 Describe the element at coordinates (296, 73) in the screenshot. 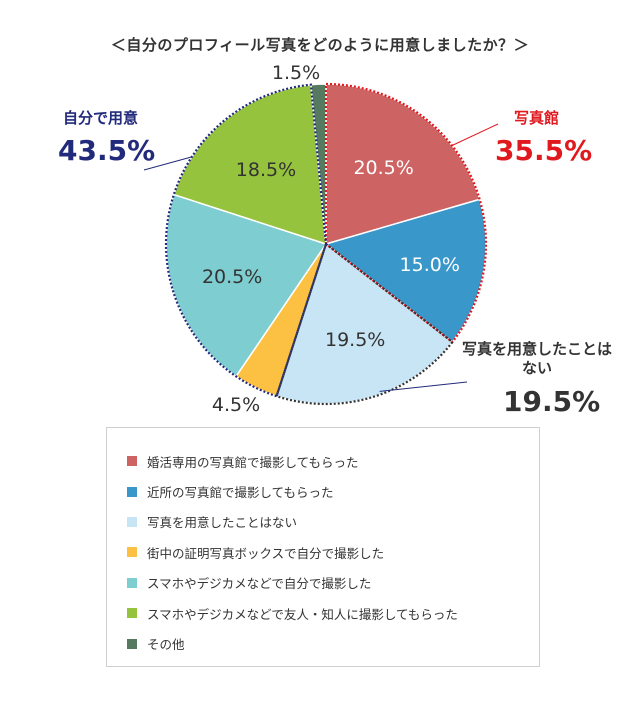

I see `slice-value-label: 1.5%` at that location.